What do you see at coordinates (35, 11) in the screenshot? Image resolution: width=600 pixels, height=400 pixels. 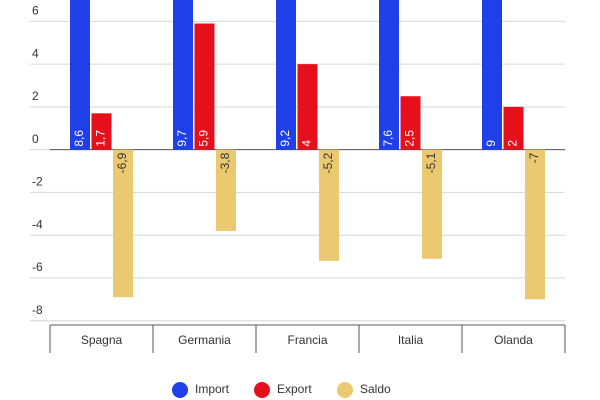 I see `y-tick-label: 6` at bounding box center [35, 11].